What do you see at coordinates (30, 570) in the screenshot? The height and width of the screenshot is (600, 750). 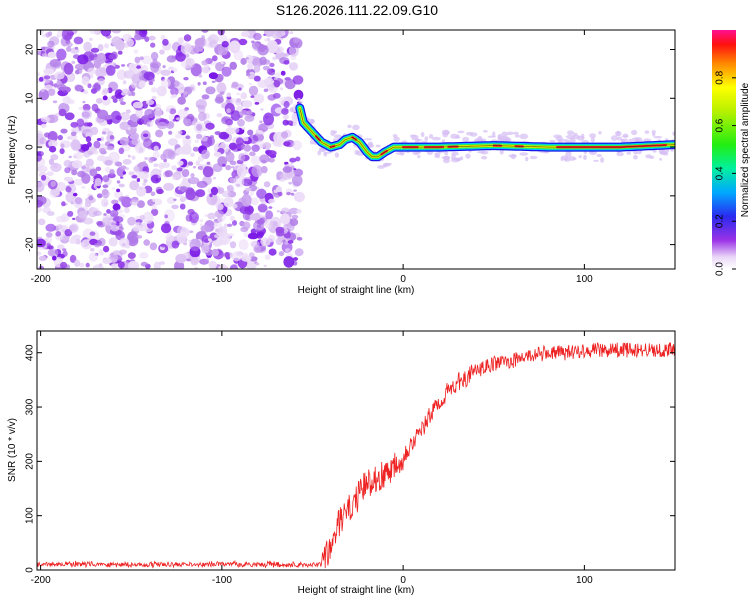 I see `y-tick-label: 0` at bounding box center [30, 570].